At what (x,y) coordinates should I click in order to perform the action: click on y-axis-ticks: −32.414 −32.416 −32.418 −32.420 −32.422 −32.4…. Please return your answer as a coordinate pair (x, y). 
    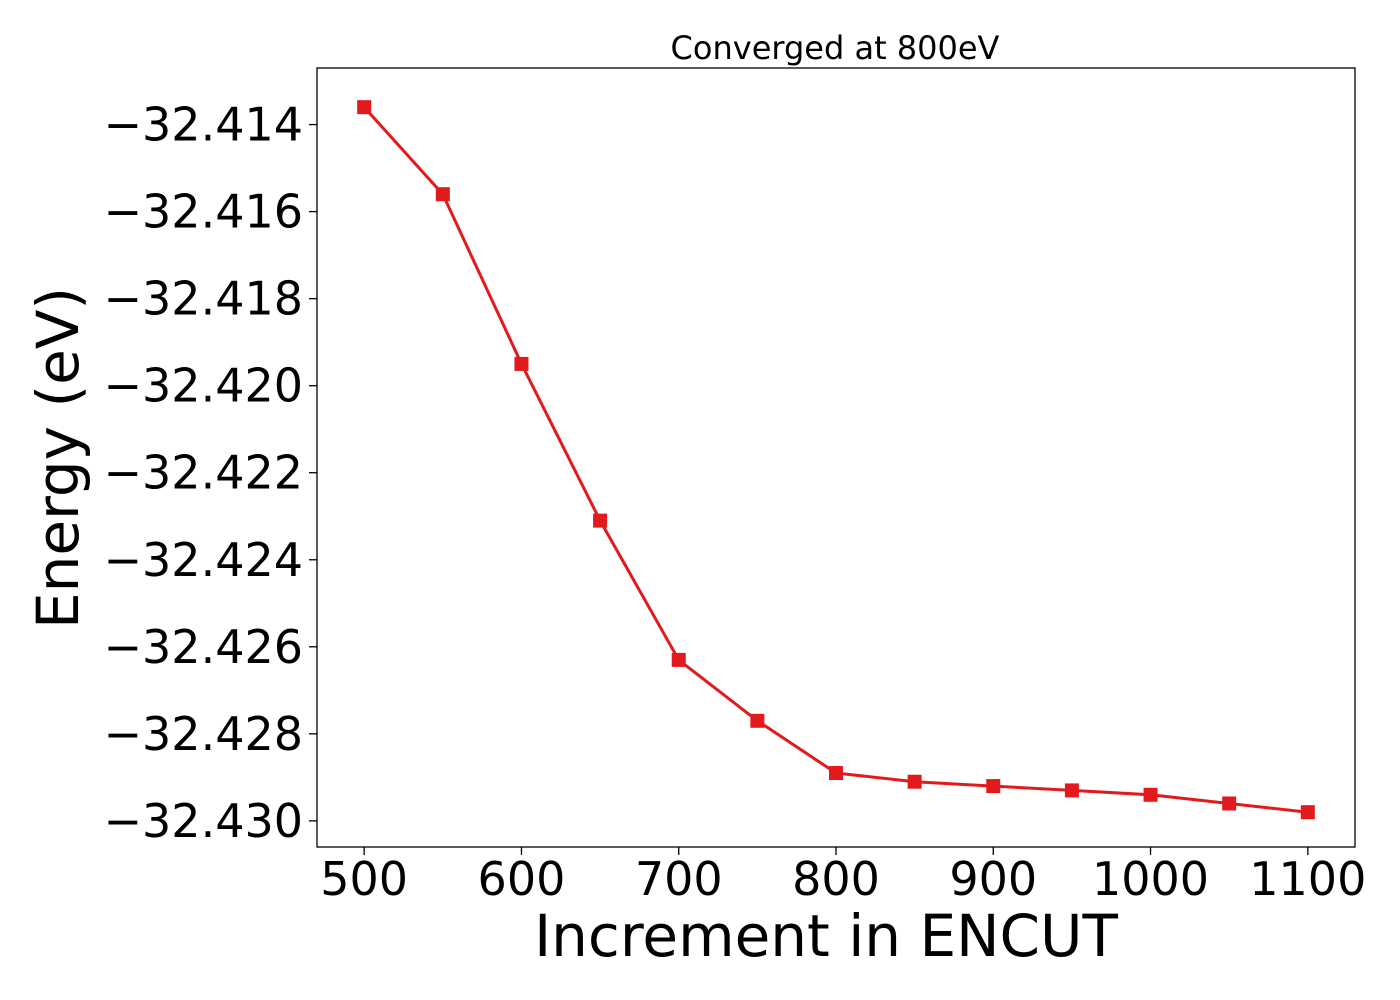
    Looking at the image, I should click on (210, 473).